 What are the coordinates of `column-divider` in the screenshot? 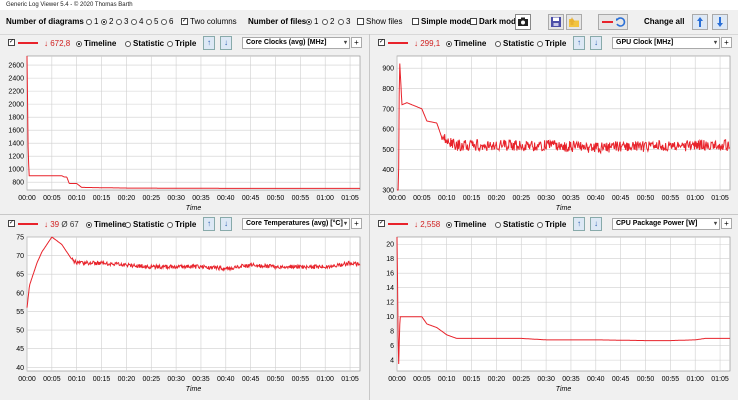 It's located at (369, 217).